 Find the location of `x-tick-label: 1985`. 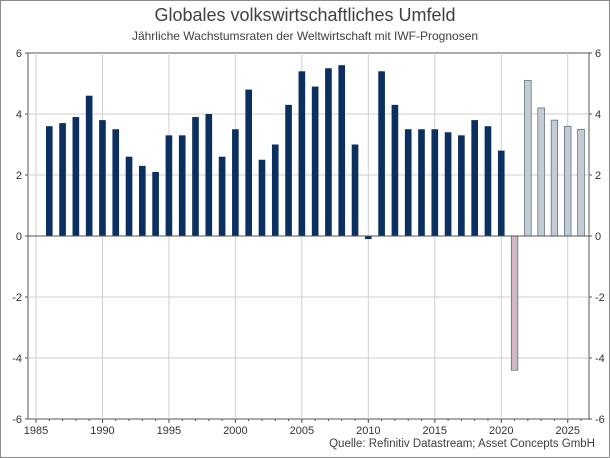

x-tick-label: 1985 is located at coordinates (36, 431).